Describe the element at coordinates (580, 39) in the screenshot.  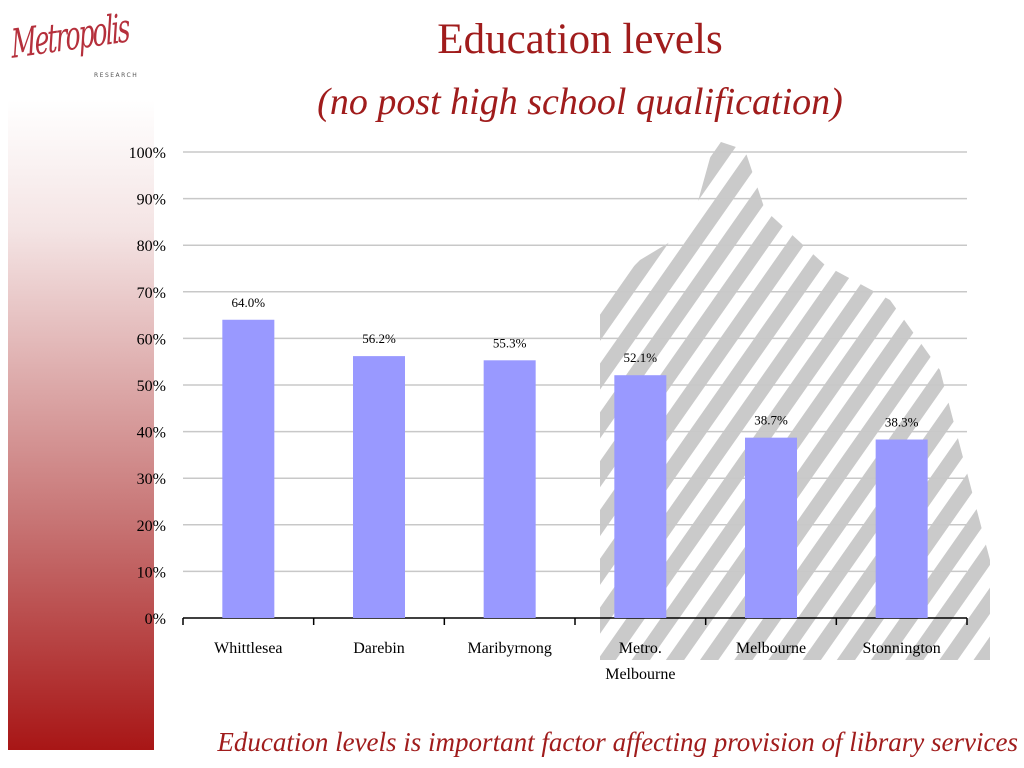
I see `slide-title: Education levels` at that location.